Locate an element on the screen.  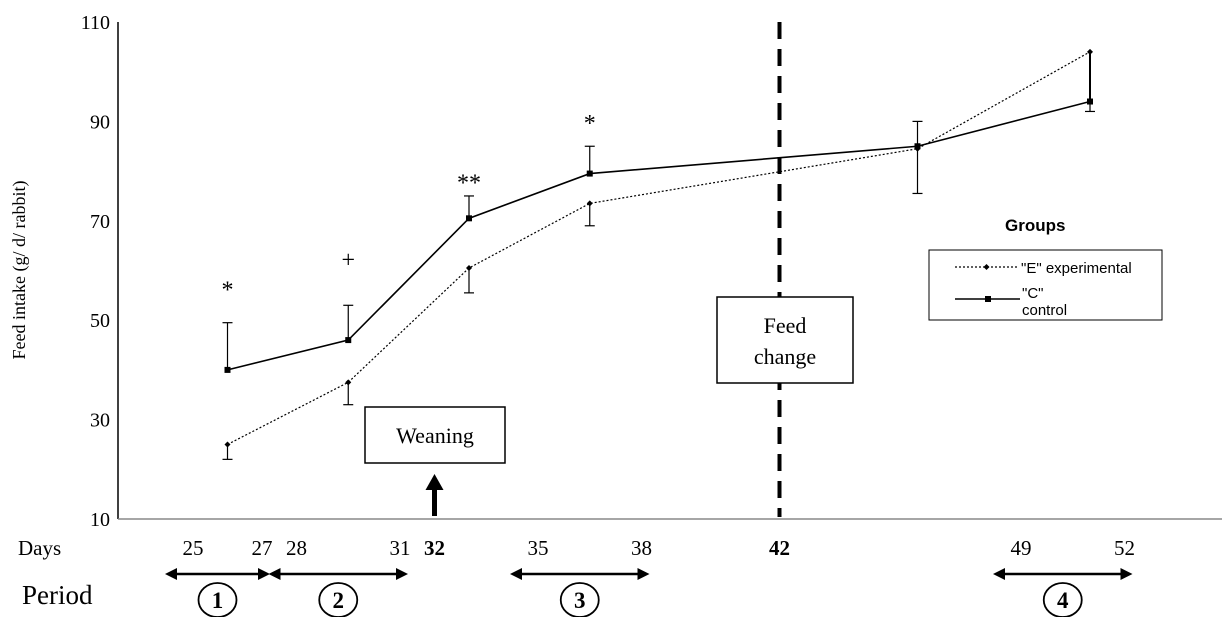
period-number: 4 is located at coordinates (1063, 600).